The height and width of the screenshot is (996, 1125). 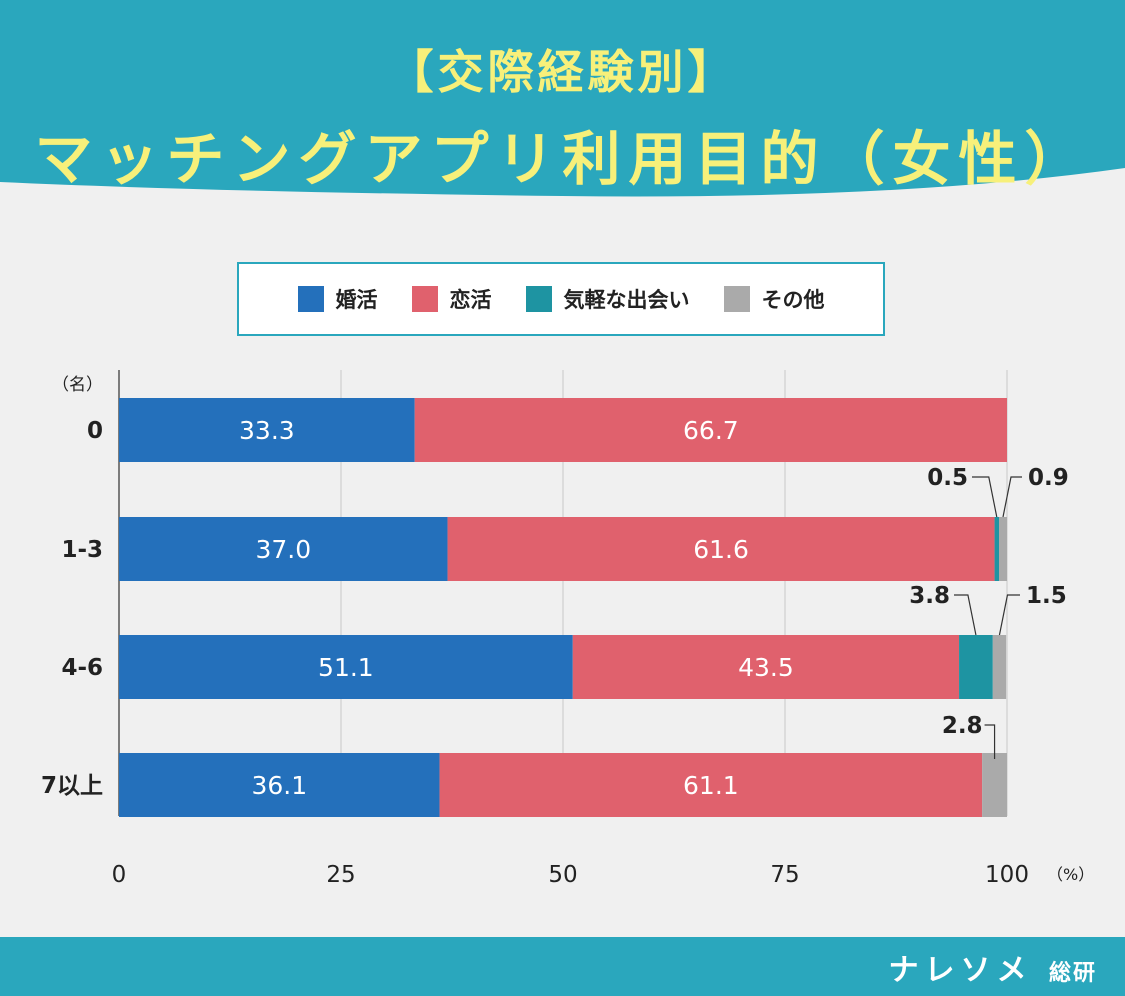 What do you see at coordinates (82, 550) in the screenshot?
I see `category-label: 1-3` at bounding box center [82, 550].